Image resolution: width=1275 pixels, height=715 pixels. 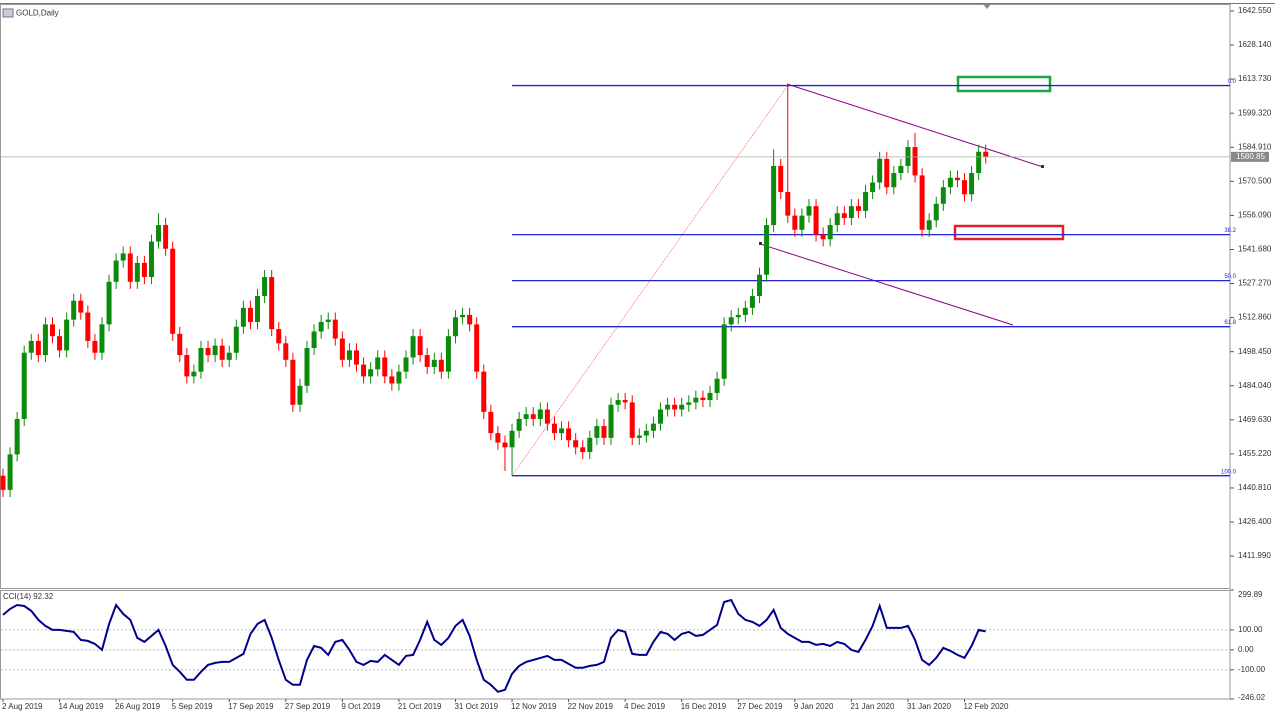 What do you see at coordinates (644, 706) in the screenshot?
I see `x-tick-label: 4 Dec 2019` at bounding box center [644, 706].